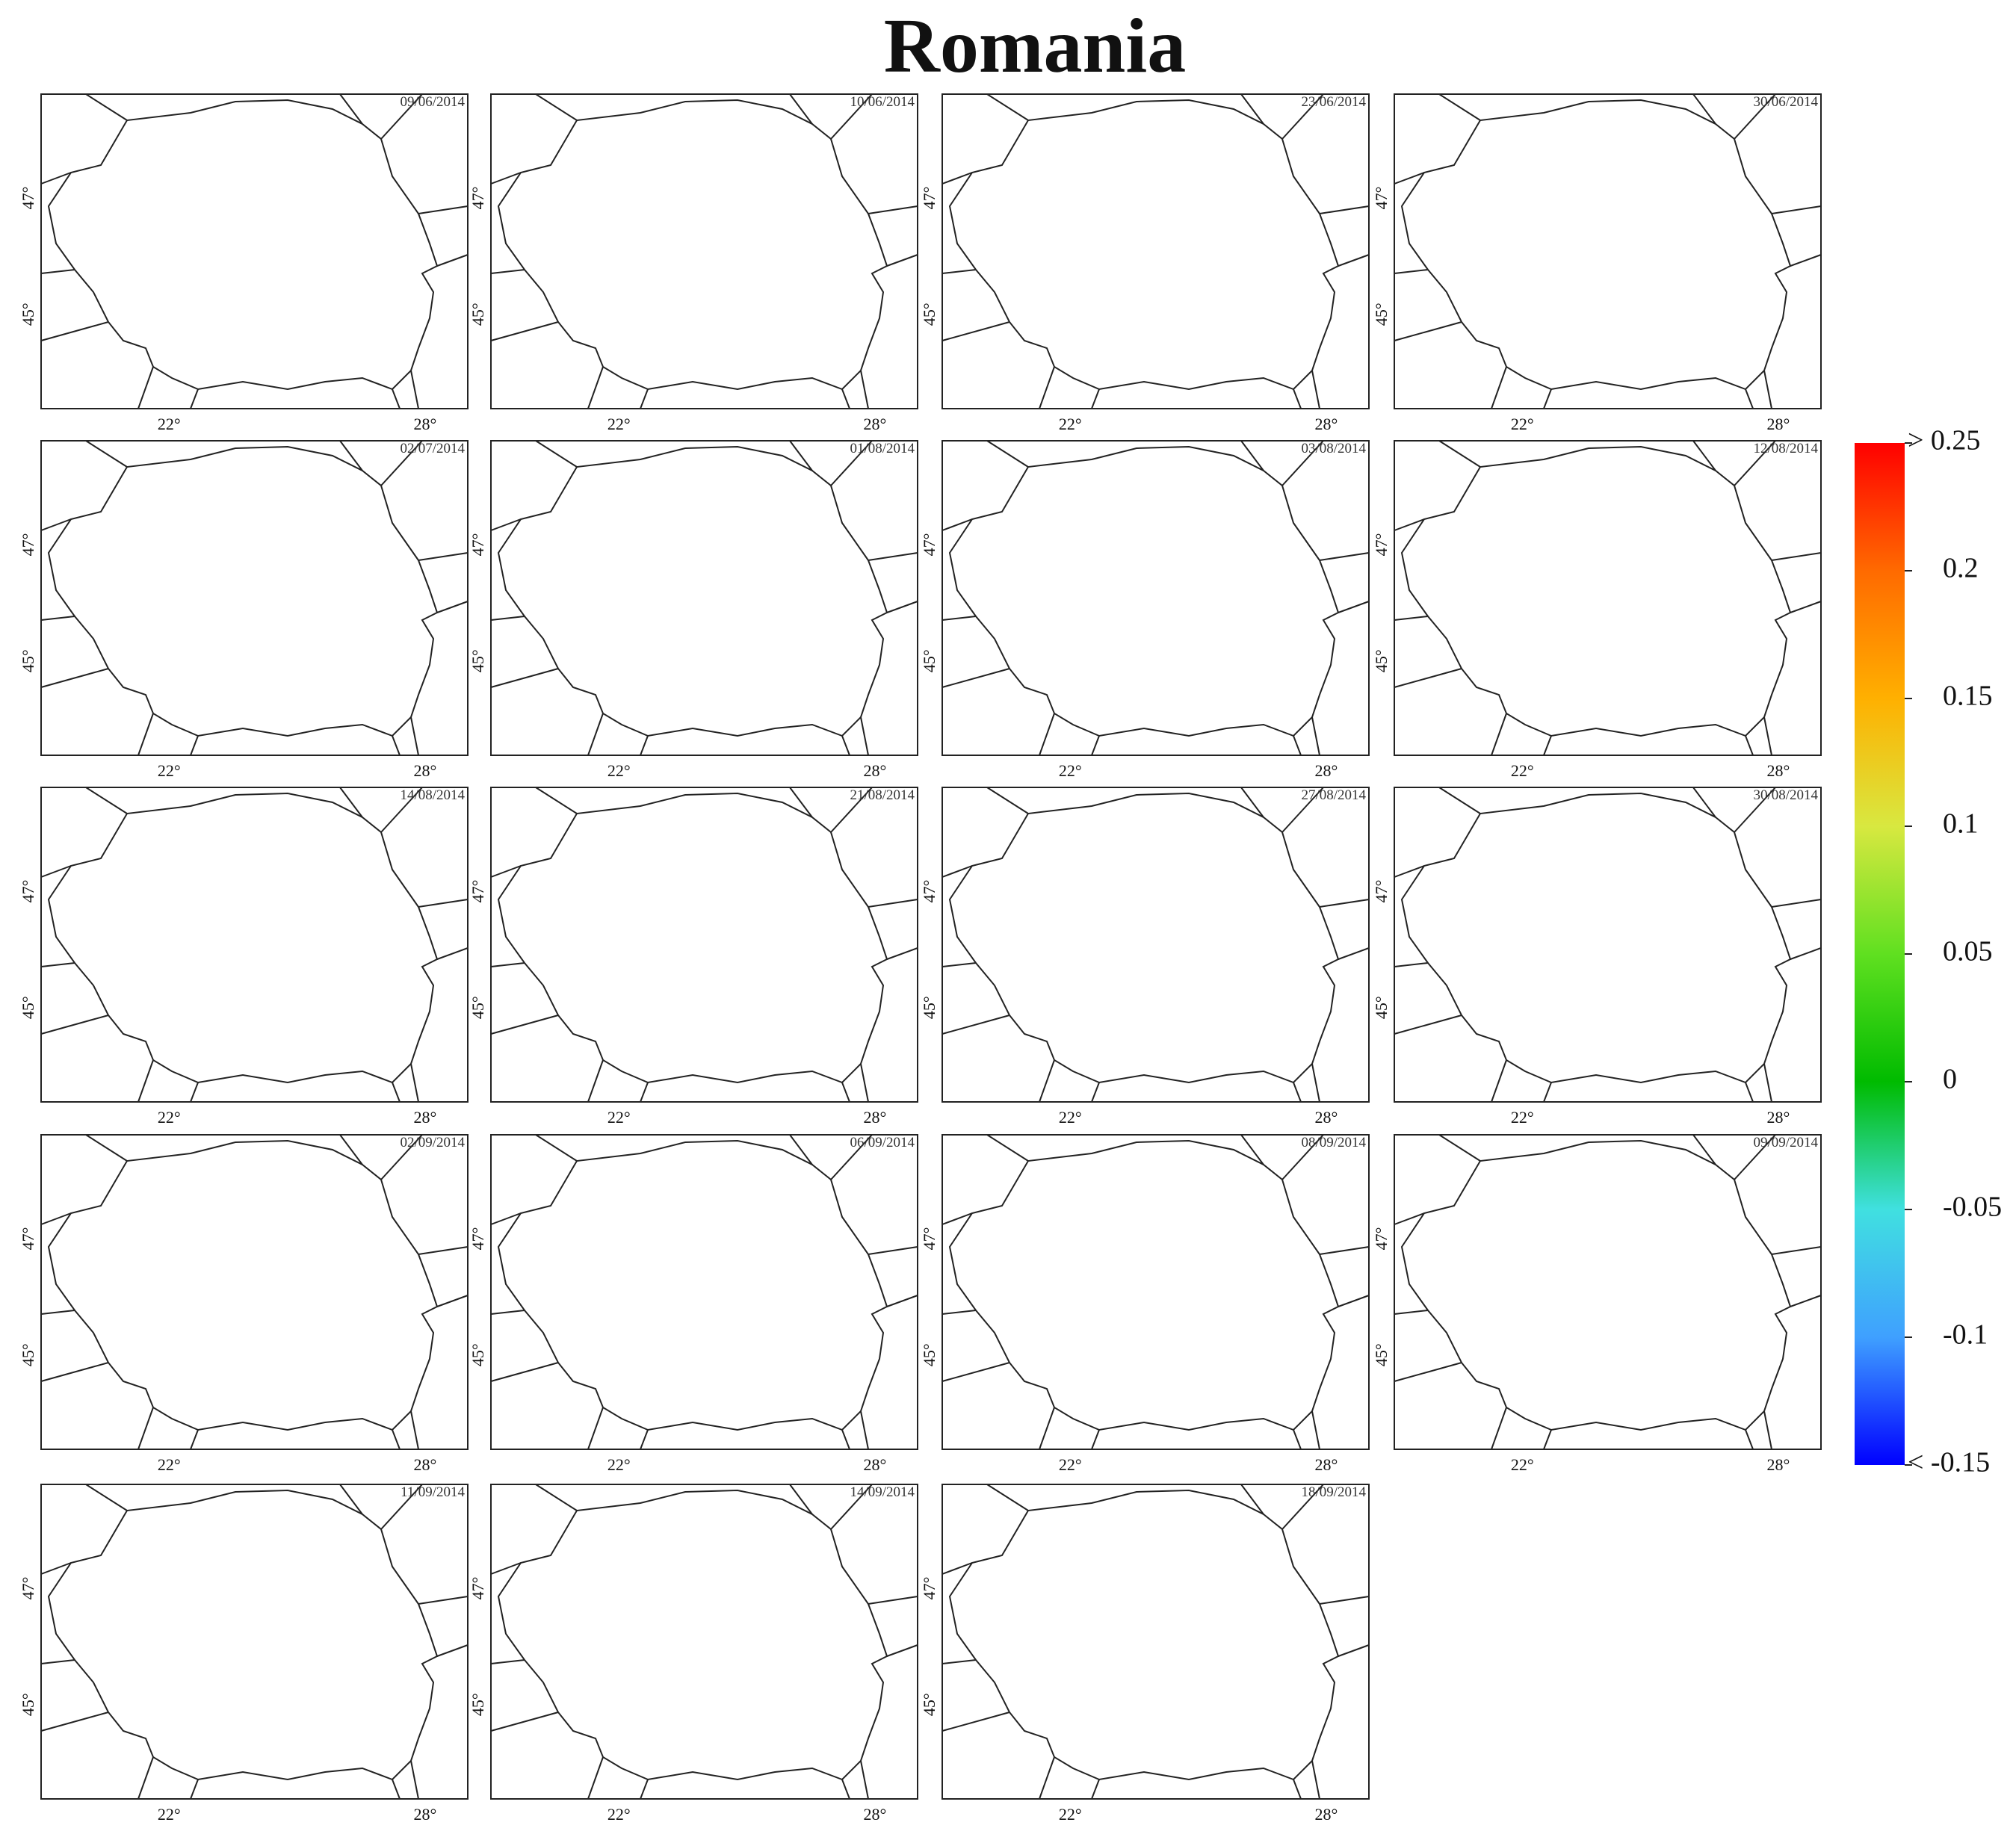 The image size is (2016, 1840). Describe the element at coordinates (1944, 440) in the screenshot. I see `colorbar-tick-label: > 0.25` at that location.